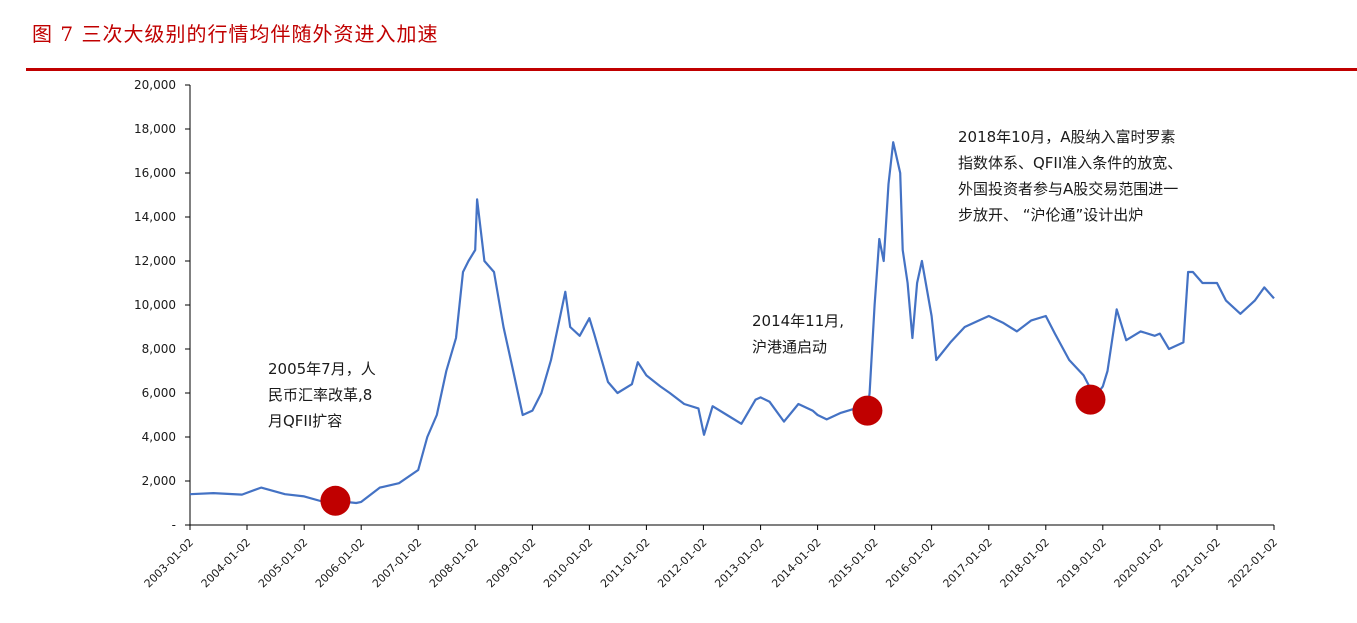 The image size is (1357, 623). What do you see at coordinates (511, 563) in the screenshot?
I see `x-tick-label: 2009-01-02` at bounding box center [511, 563].